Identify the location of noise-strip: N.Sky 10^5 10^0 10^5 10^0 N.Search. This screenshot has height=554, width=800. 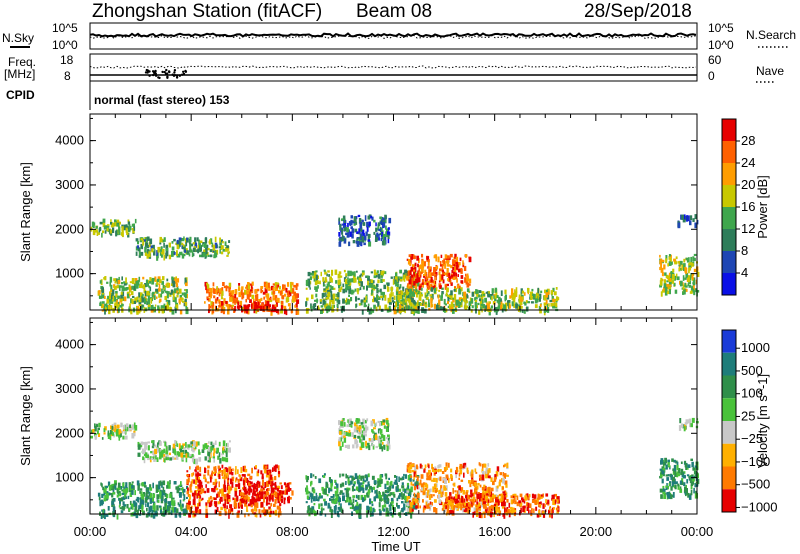
(399, 36).